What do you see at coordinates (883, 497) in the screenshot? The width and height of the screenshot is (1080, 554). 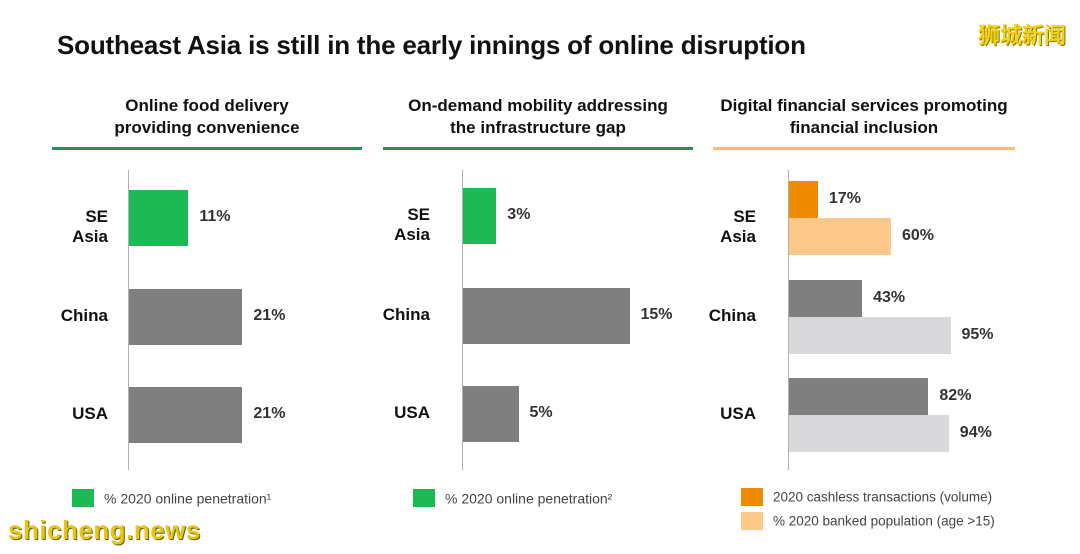 I see `legend-label: 2020 cashless transactions (volume)` at bounding box center [883, 497].